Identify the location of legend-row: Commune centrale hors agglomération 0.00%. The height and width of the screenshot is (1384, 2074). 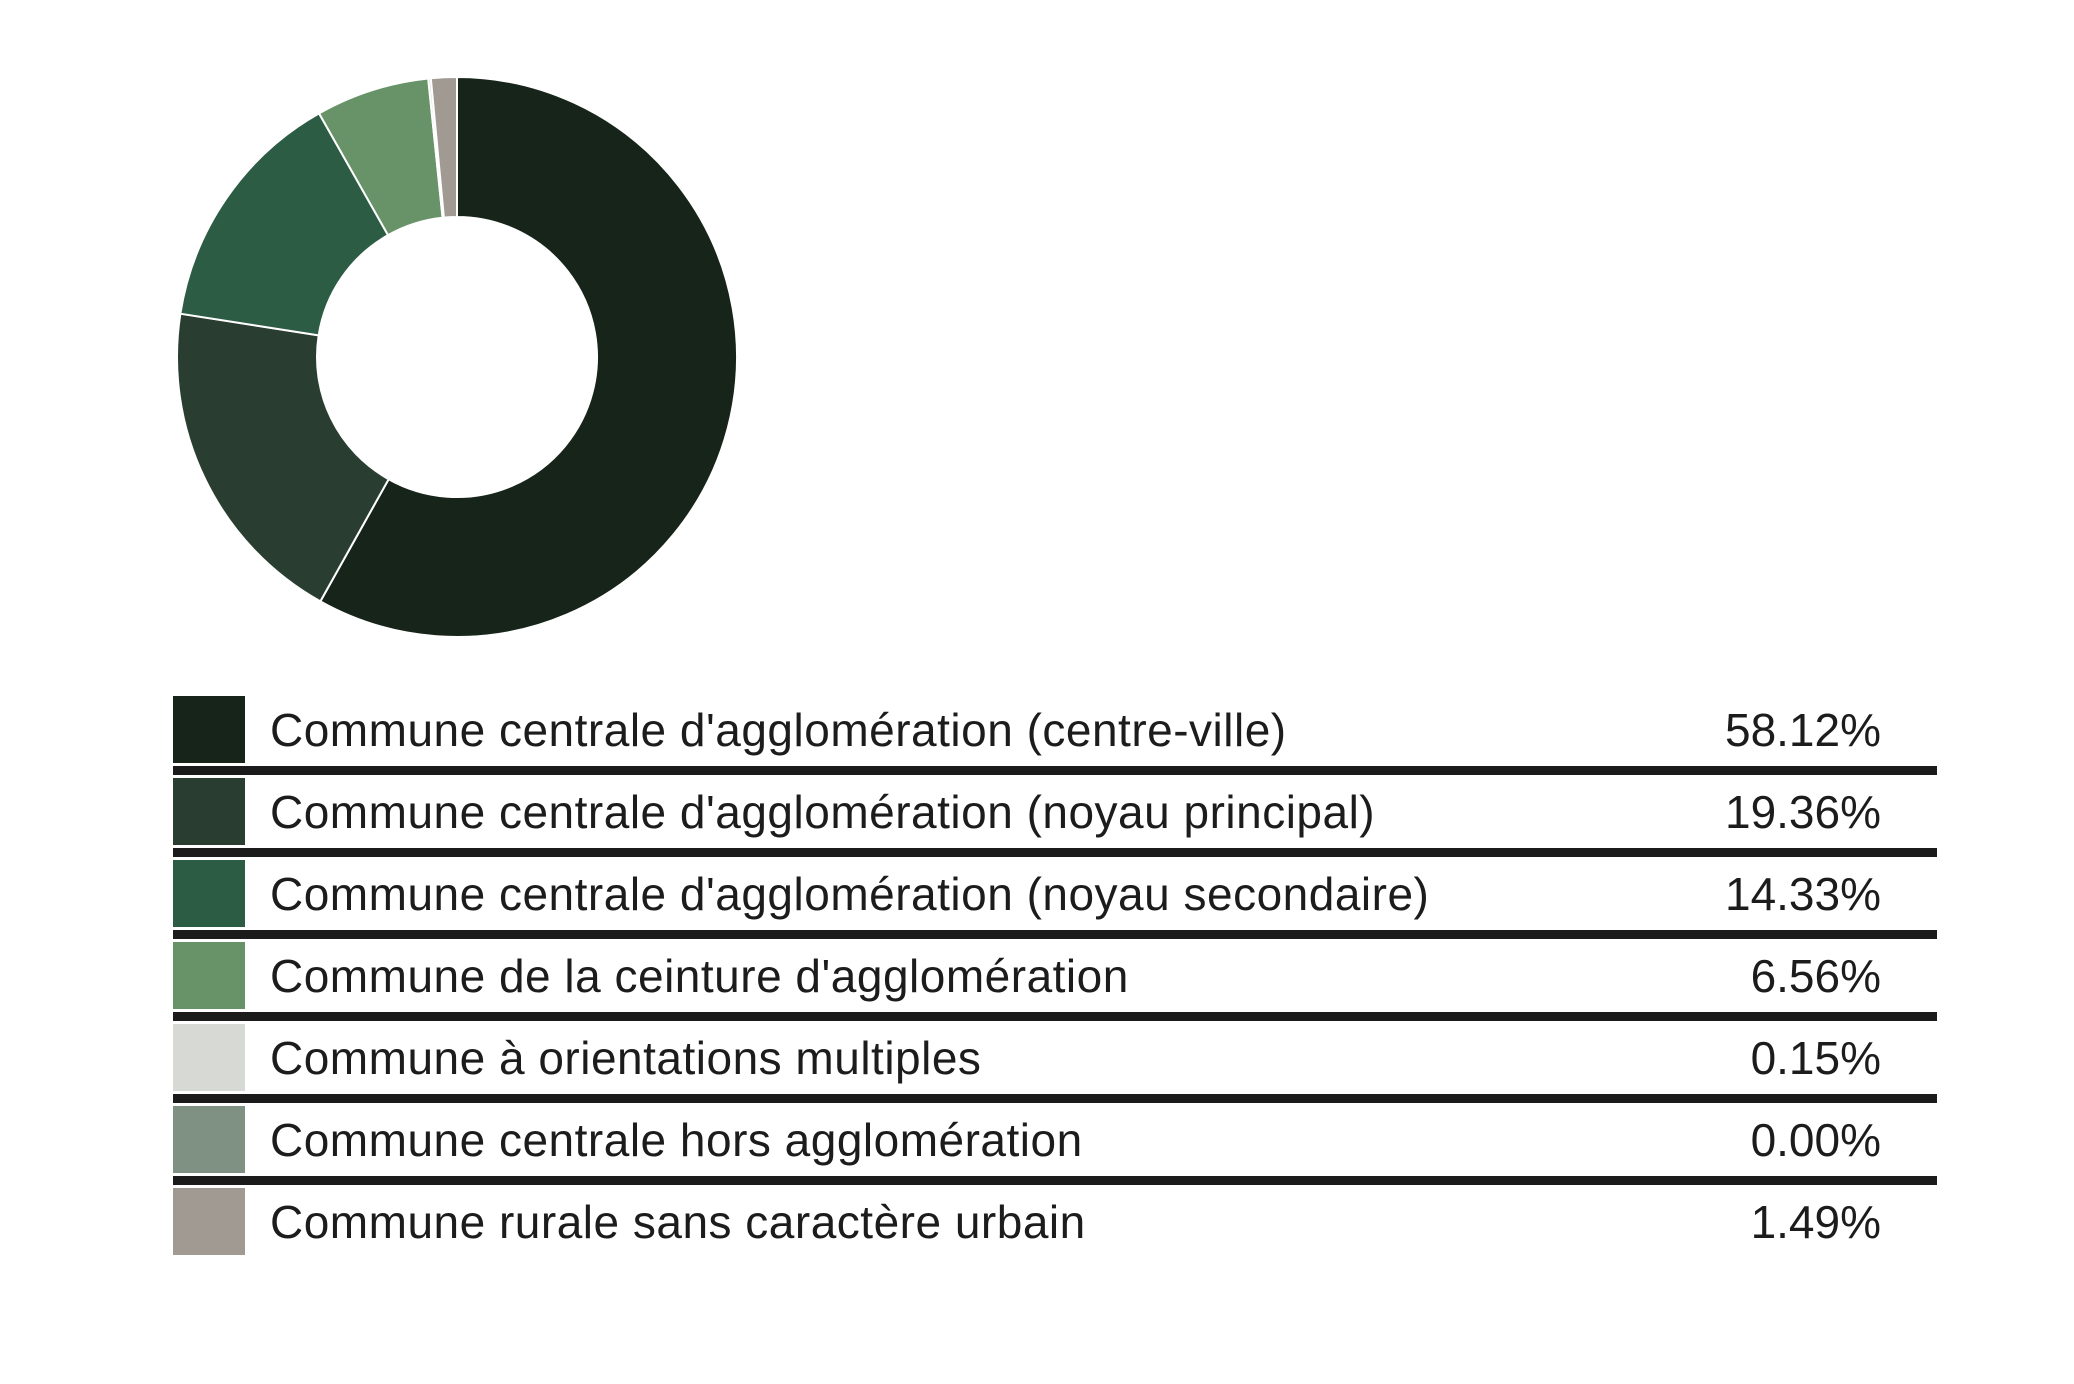
(1055, 1144).